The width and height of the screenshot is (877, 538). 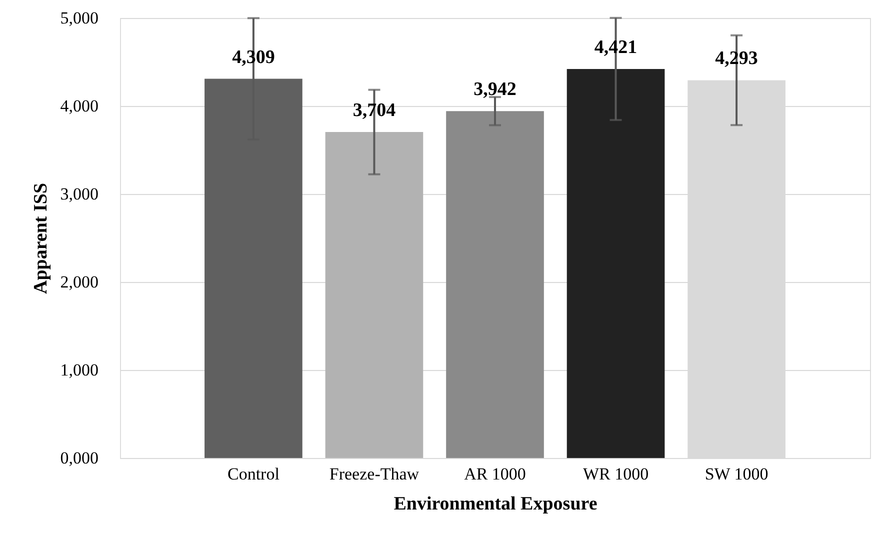 I want to click on y-tick-label: 1,000, so click(x=79, y=370).